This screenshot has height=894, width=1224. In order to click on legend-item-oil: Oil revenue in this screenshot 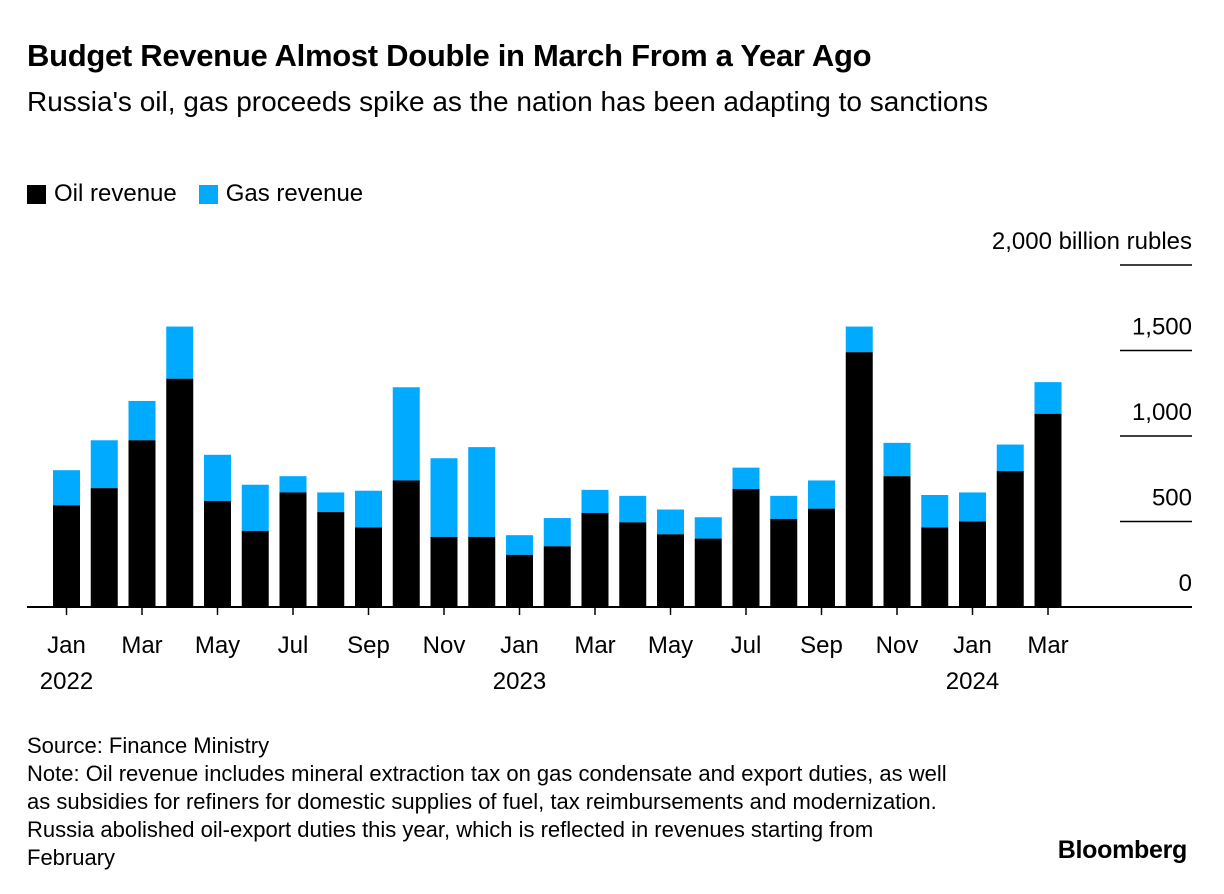, I will do `click(102, 194)`.